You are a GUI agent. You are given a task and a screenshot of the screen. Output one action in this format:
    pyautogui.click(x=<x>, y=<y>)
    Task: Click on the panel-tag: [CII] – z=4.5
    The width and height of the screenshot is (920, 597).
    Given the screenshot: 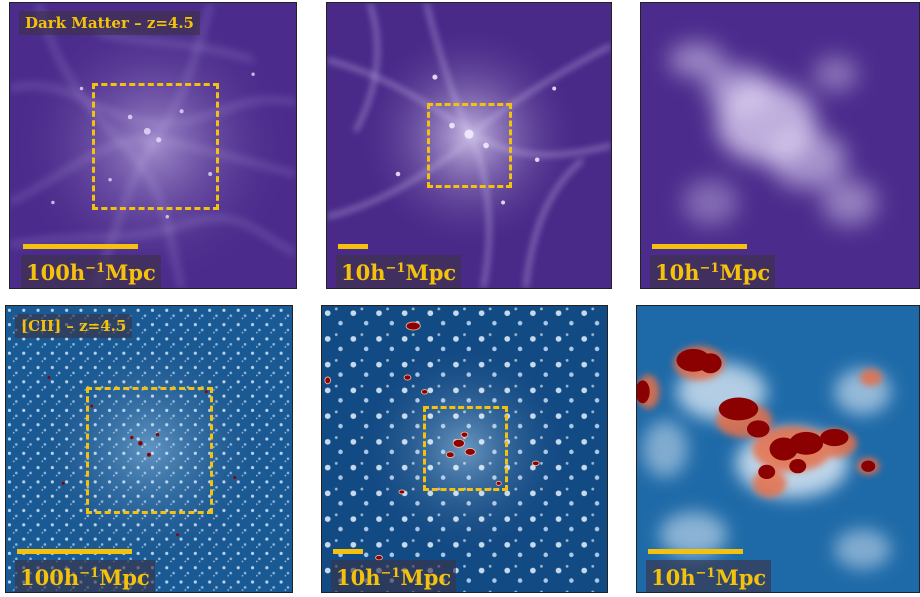 What is the action you would take?
    pyautogui.click(x=74, y=326)
    